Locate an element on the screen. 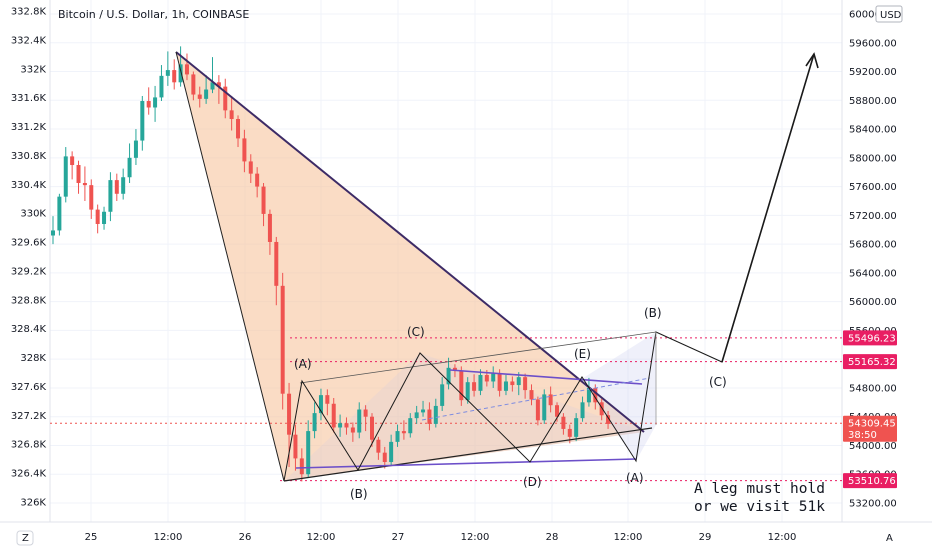 This screenshot has width=932, height=550. currency-badge is located at coordinates (889, 14).